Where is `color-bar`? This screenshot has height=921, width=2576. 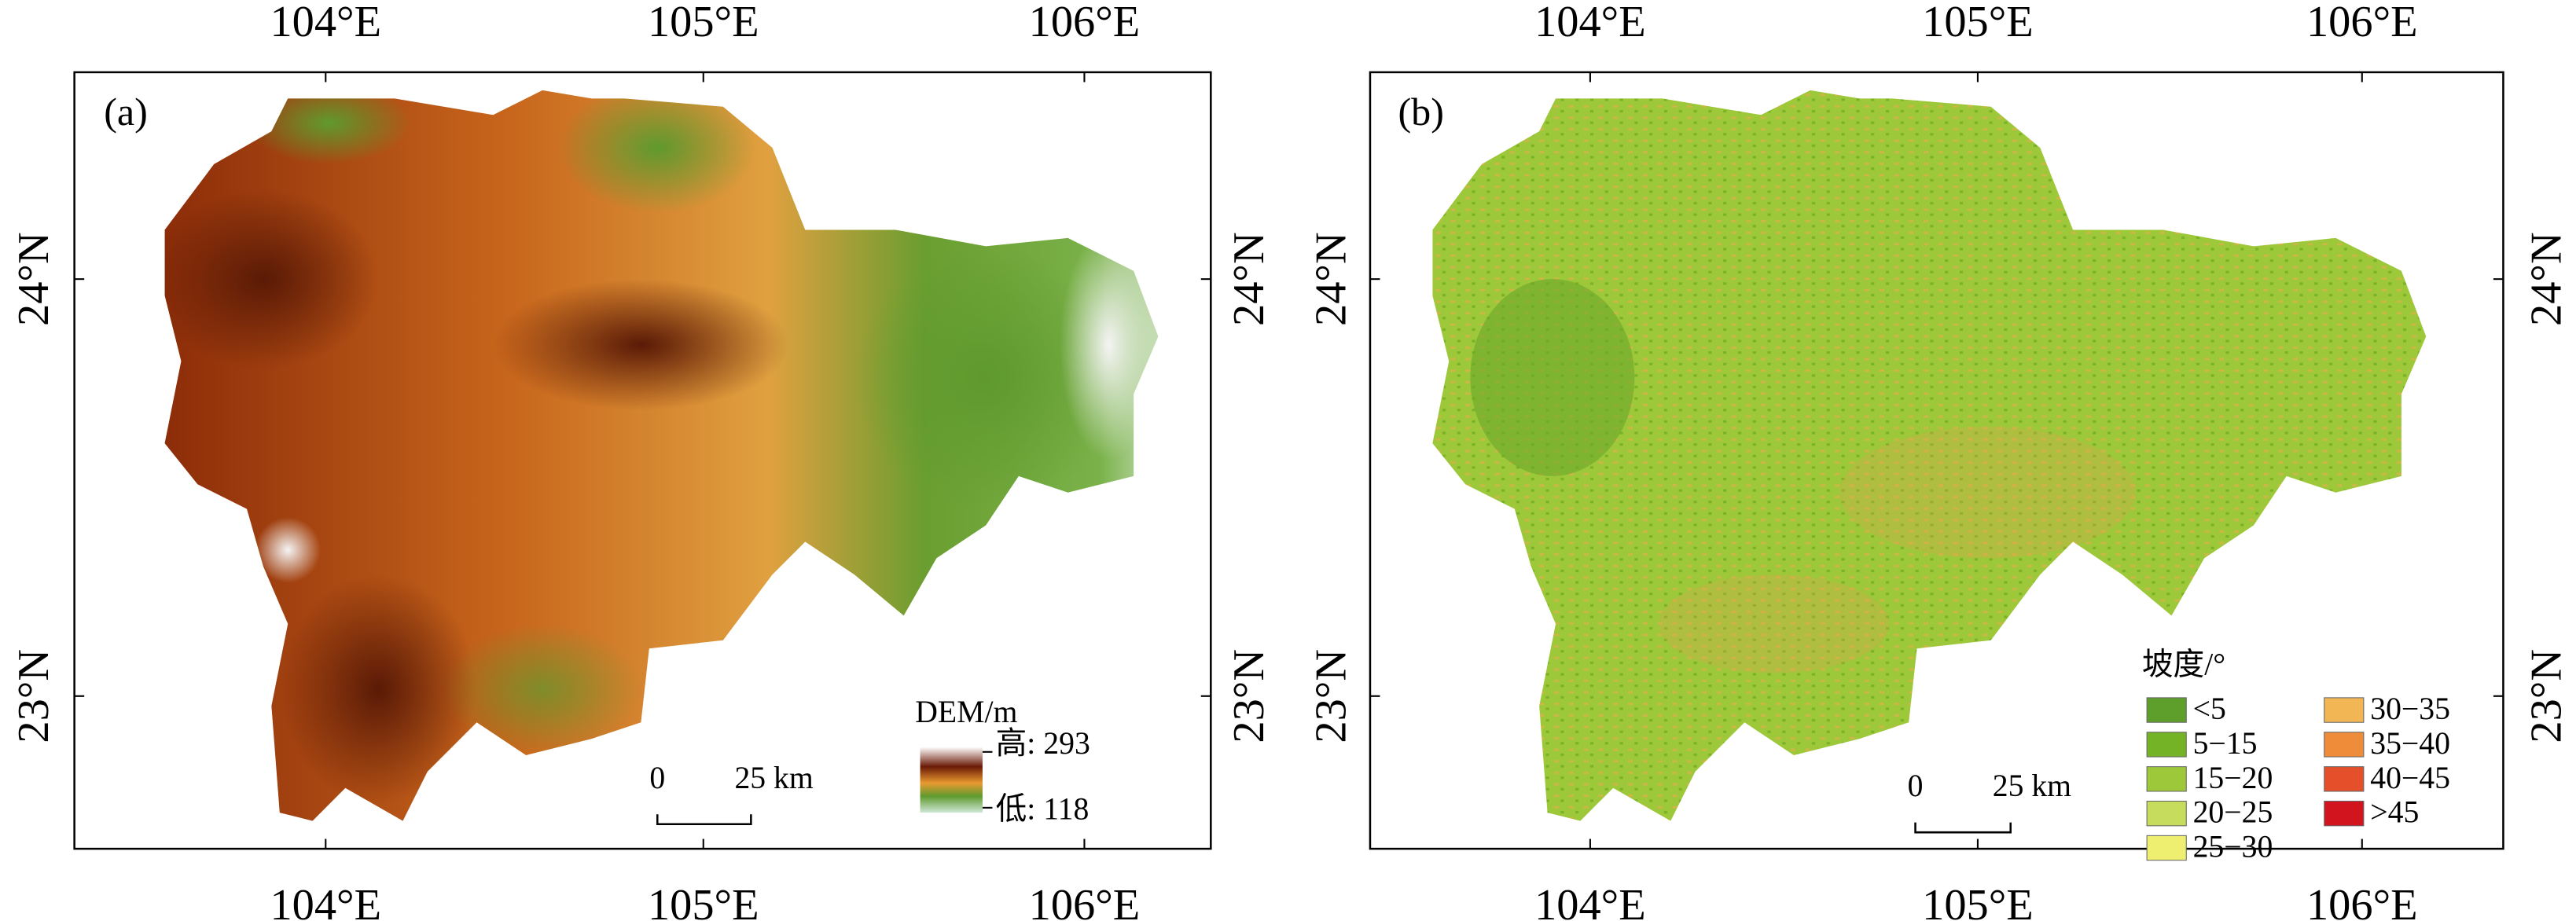
color-bar is located at coordinates (951, 780).